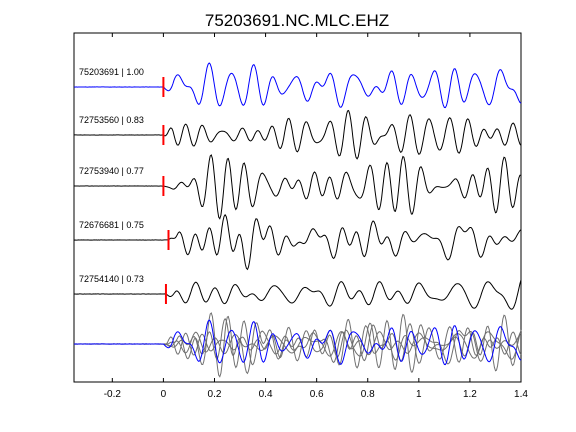 This screenshot has height=432, width=576. Describe the element at coordinates (111, 120) in the screenshot. I see `trace-label: 72753560 | 0.83` at that location.